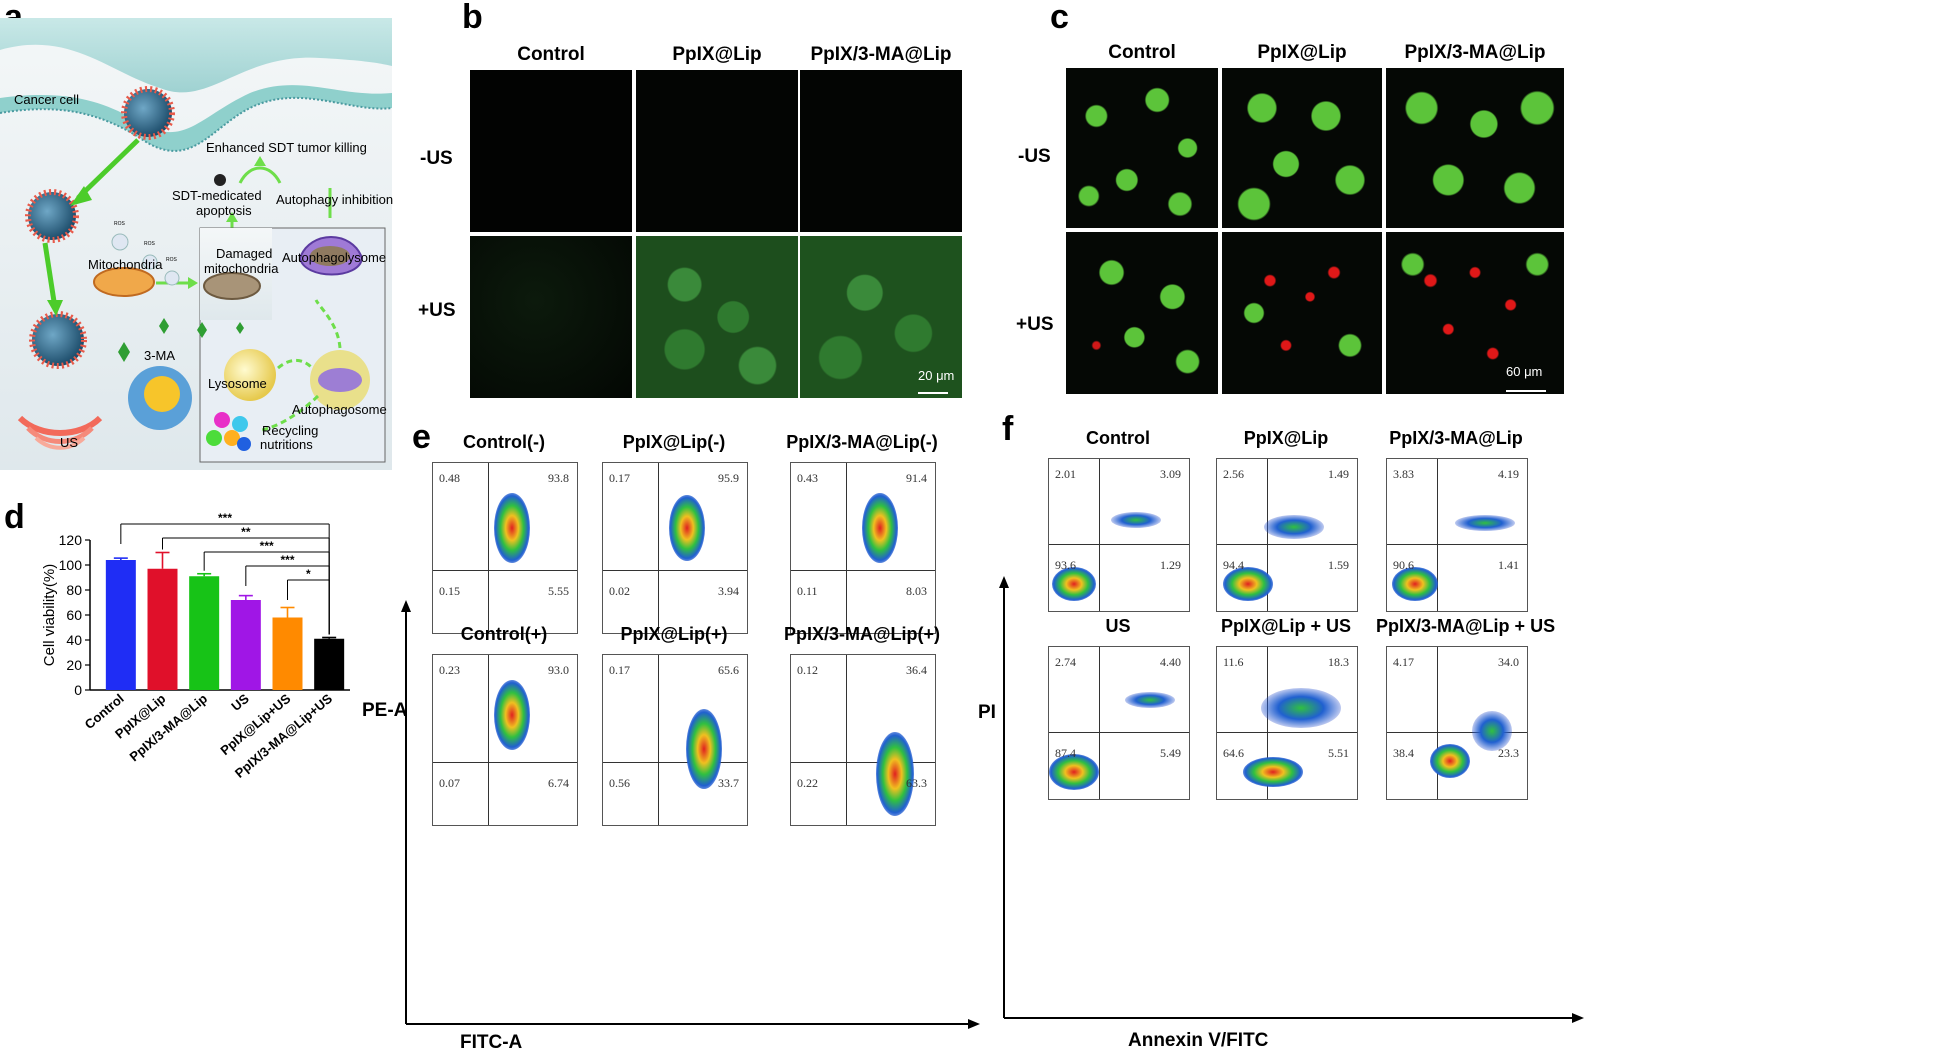 This screenshot has height=1058, width=1960. I want to click on micrograph-c-ppix-plus, so click(1302, 313).